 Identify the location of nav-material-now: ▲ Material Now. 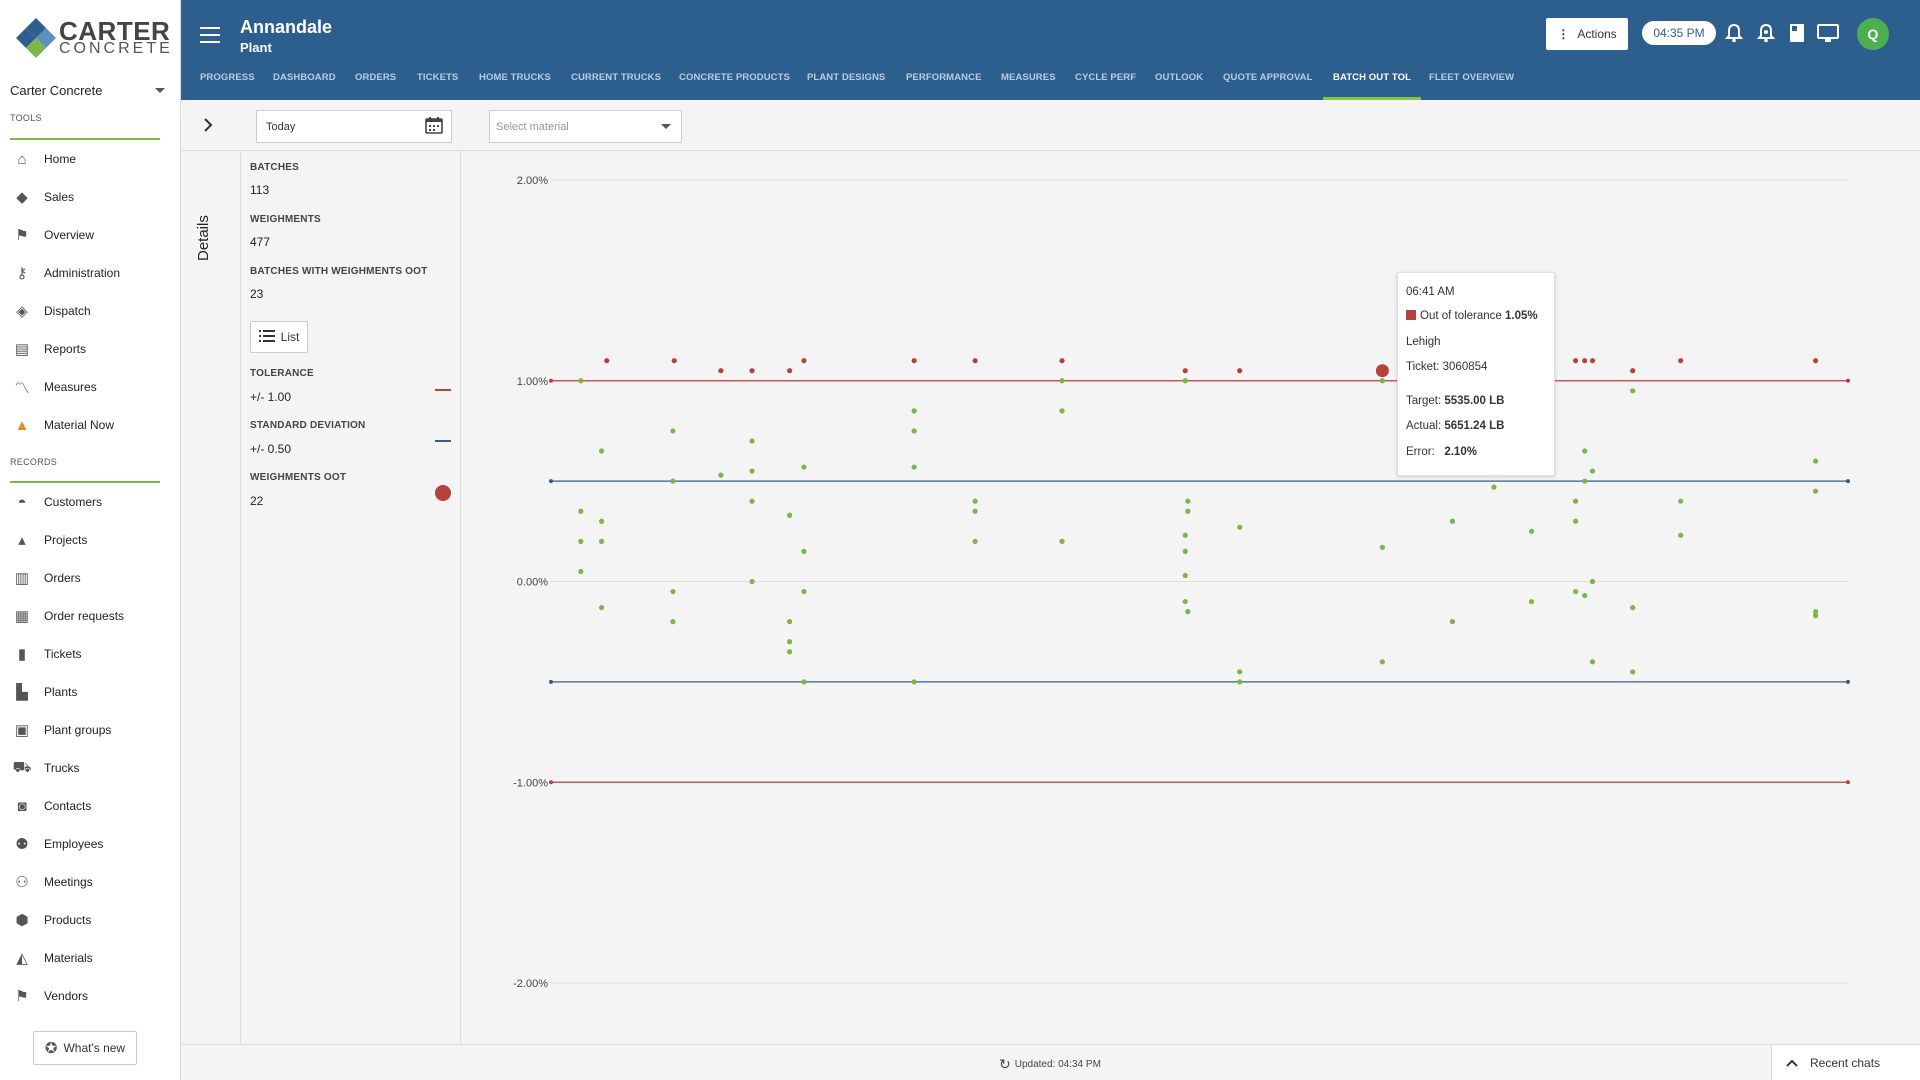
(90, 425).